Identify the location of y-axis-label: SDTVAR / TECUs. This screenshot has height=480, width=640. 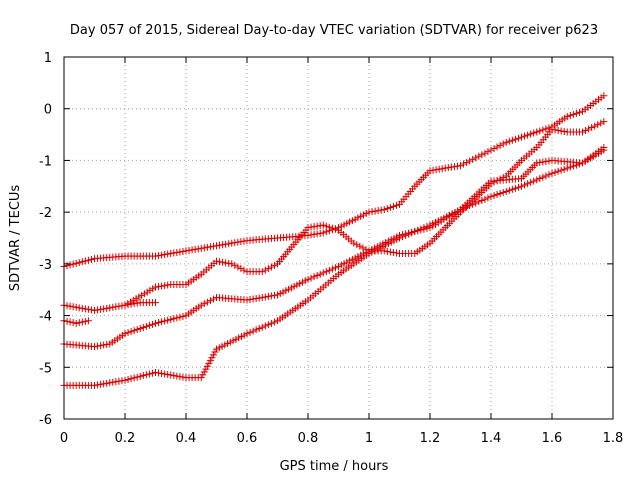
(15, 238).